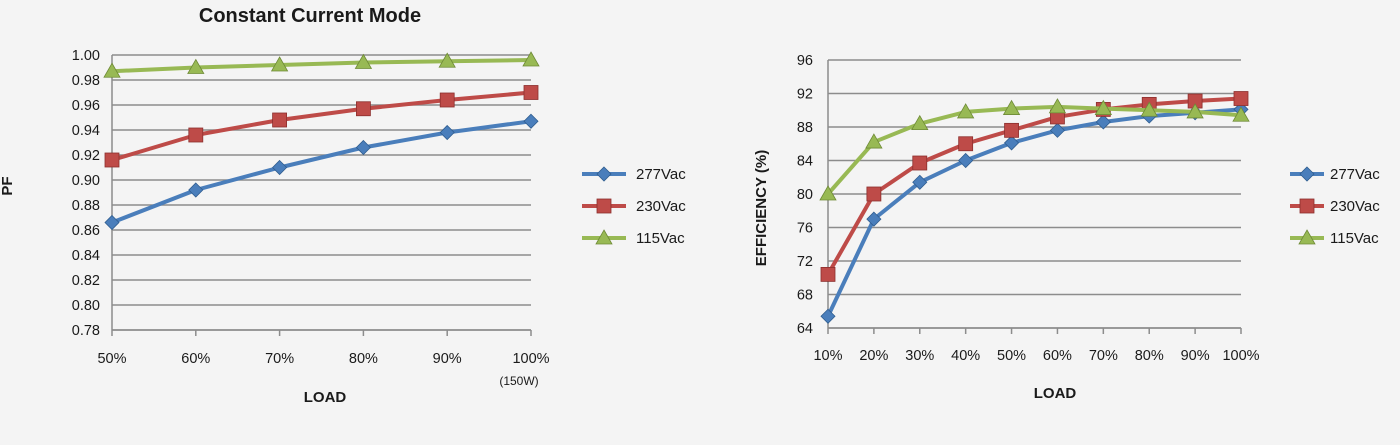  What do you see at coordinates (1011, 356) in the screenshot?
I see `x-tick-label: 50%` at bounding box center [1011, 356].